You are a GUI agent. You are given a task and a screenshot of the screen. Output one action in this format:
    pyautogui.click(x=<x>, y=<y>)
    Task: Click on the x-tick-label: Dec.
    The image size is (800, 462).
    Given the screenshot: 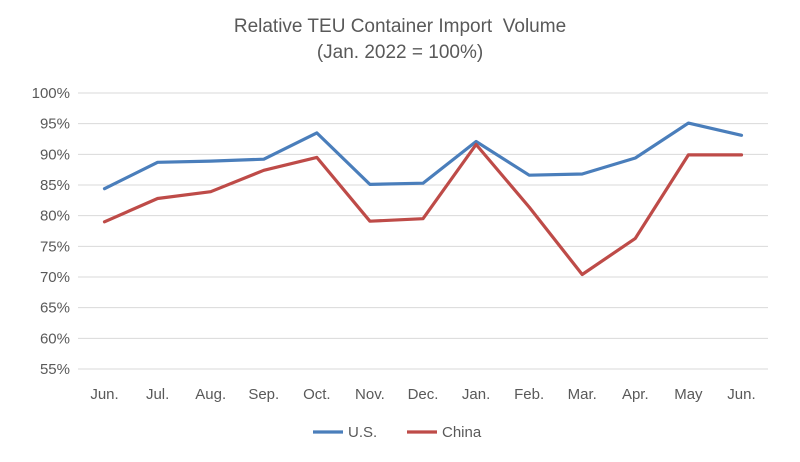 What is the action you would take?
    pyautogui.click(x=423, y=394)
    